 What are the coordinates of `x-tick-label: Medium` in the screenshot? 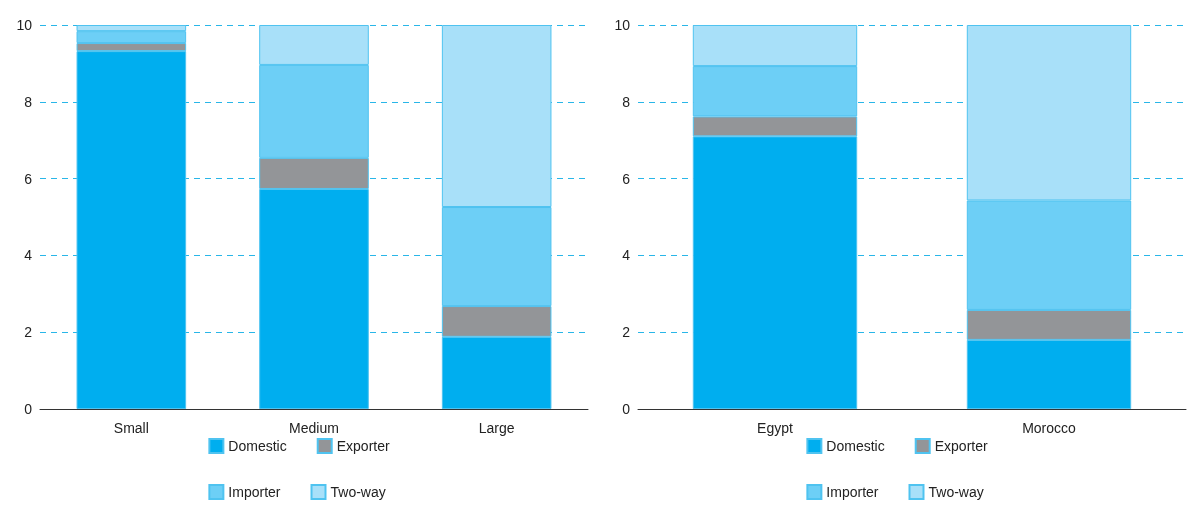 It's located at (314, 428).